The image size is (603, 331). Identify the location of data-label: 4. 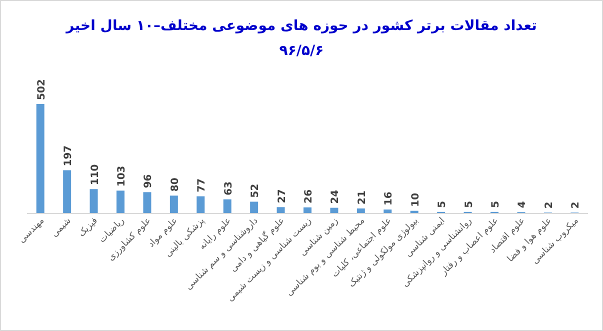
(522, 204).